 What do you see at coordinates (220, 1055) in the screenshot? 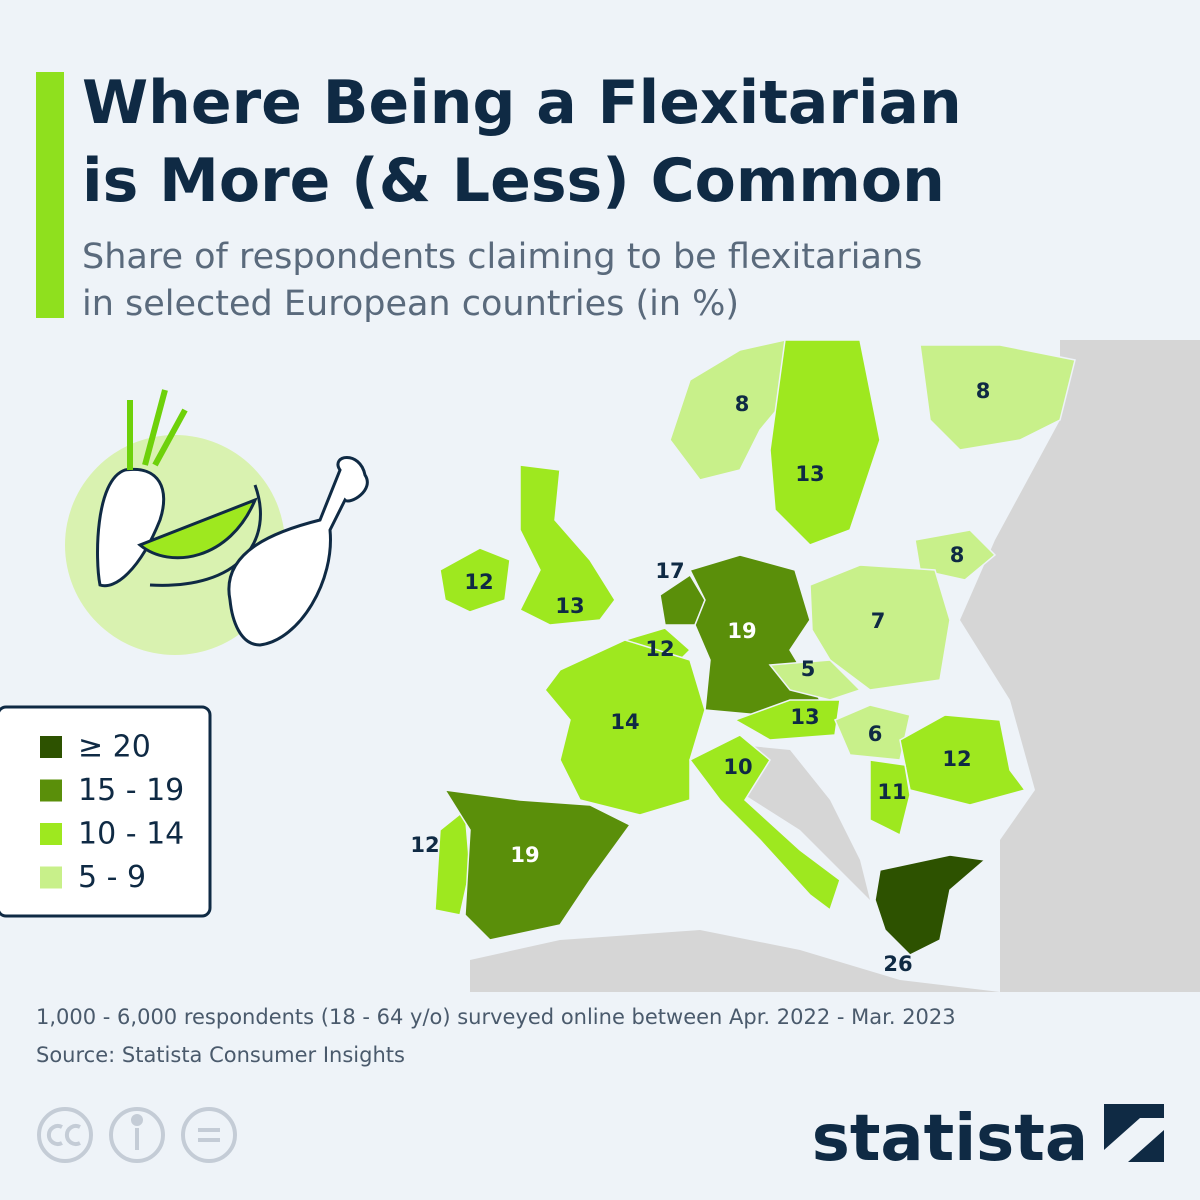
I see `source: Source: Statista Consumer Insights` at bounding box center [220, 1055].